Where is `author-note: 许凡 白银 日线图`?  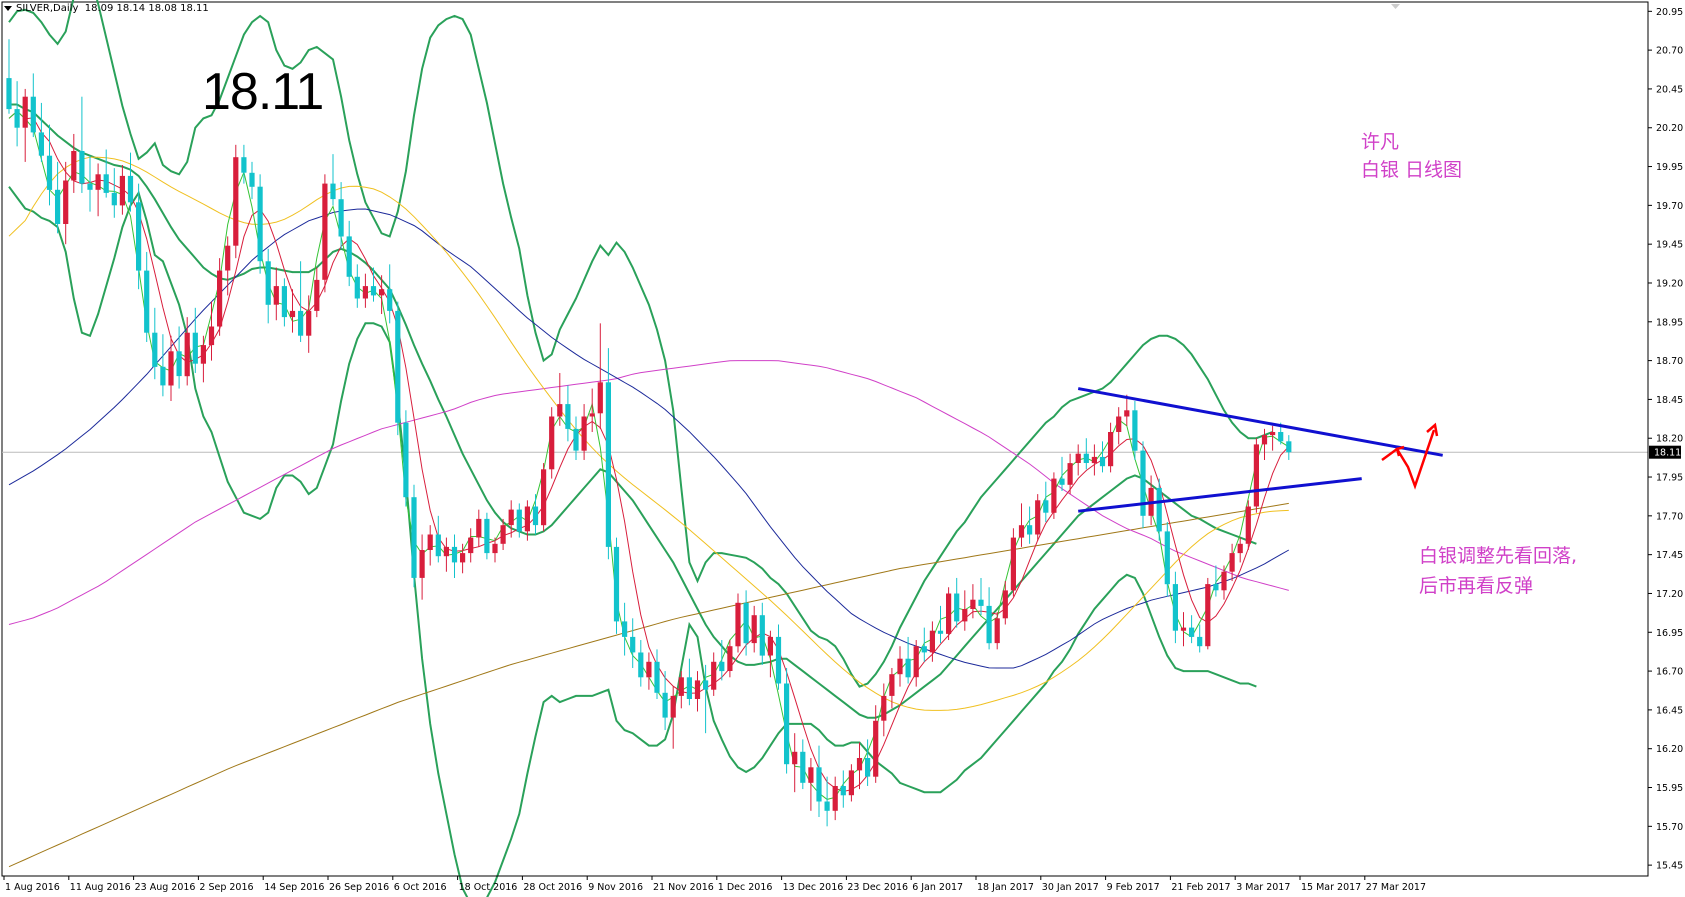
author-note: 许凡 白银 日线图 is located at coordinates (1411, 156).